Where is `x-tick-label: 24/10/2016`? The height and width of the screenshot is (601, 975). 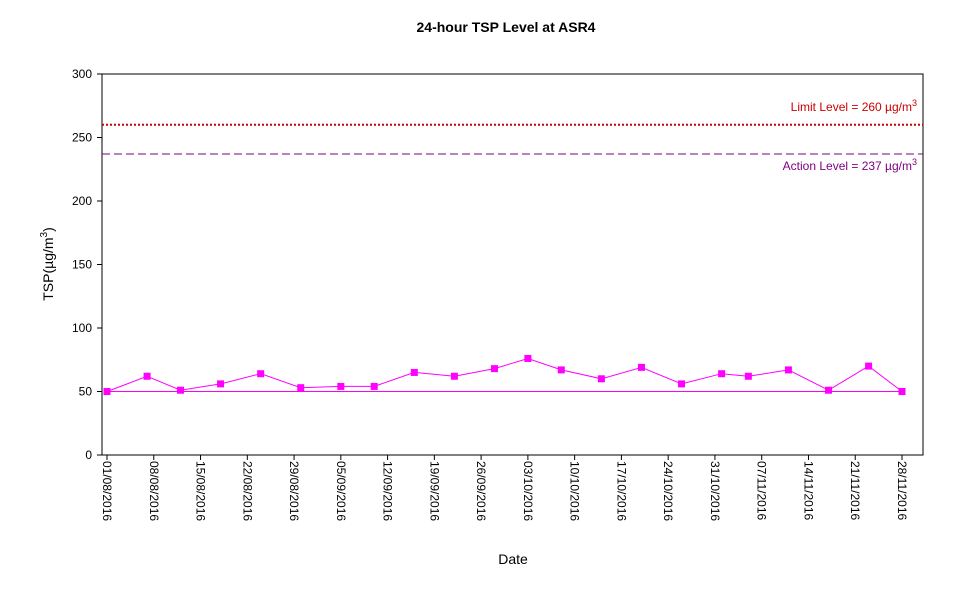 x-tick-label: 24/10/2016 is located at coordinates (668, 491).